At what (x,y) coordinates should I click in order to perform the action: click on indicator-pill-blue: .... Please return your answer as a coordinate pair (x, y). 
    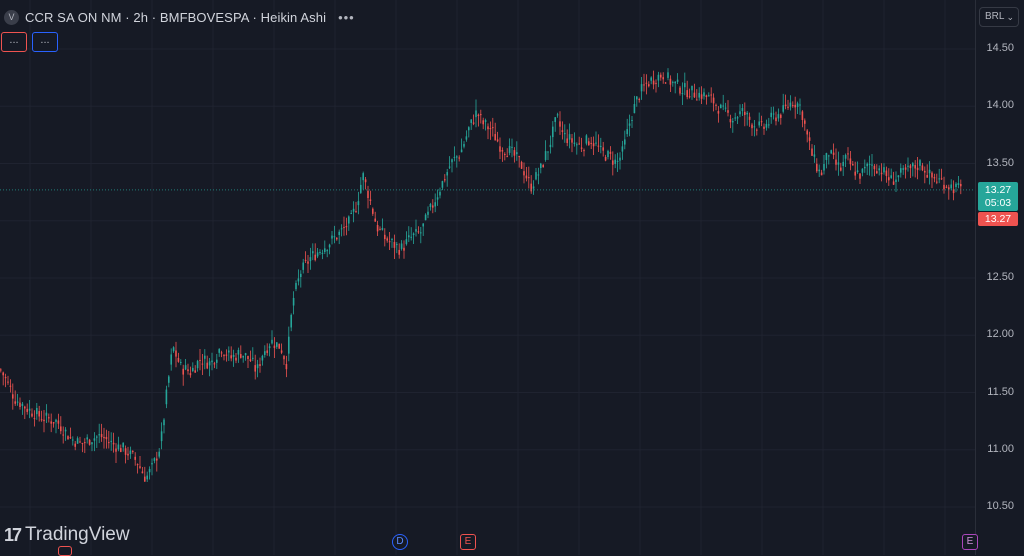
    Looking at the image, I should click on (45, 42).